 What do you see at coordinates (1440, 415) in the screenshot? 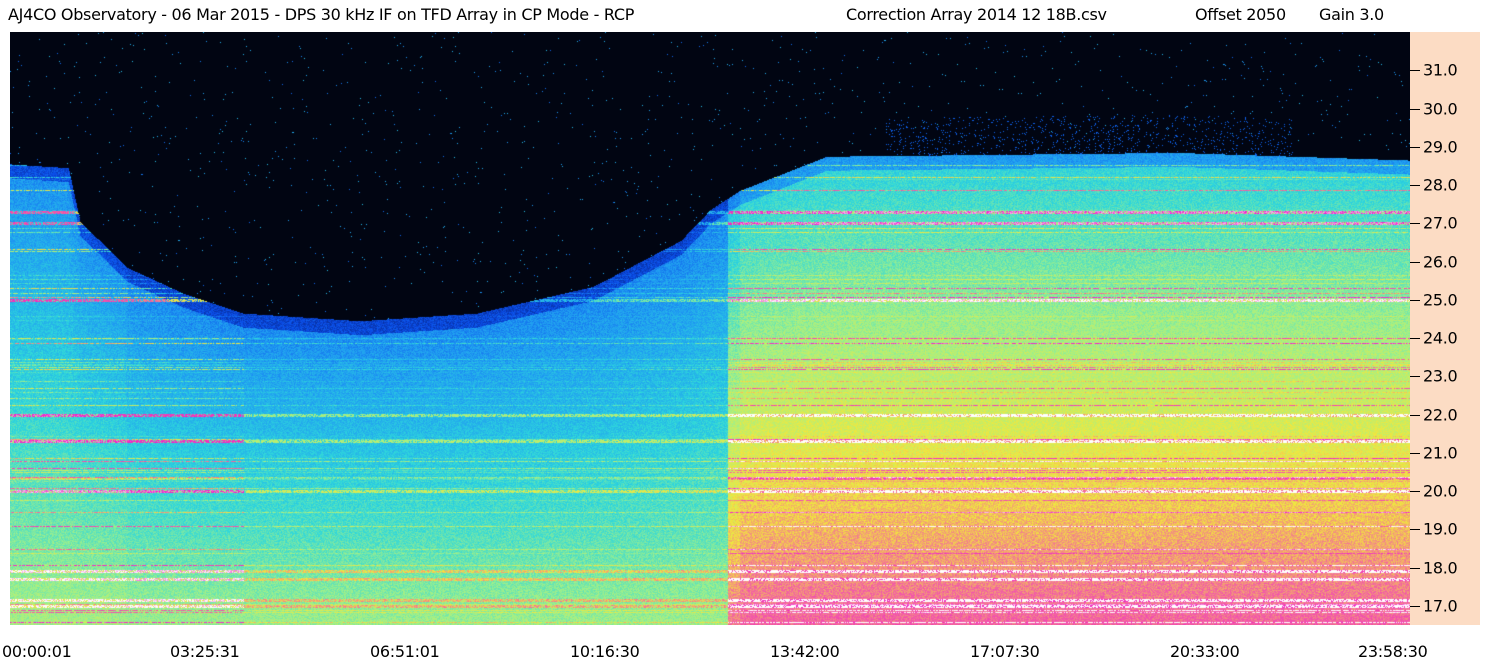
I see `y-tick-label: 22.0` at bounding box center [1440, 415].